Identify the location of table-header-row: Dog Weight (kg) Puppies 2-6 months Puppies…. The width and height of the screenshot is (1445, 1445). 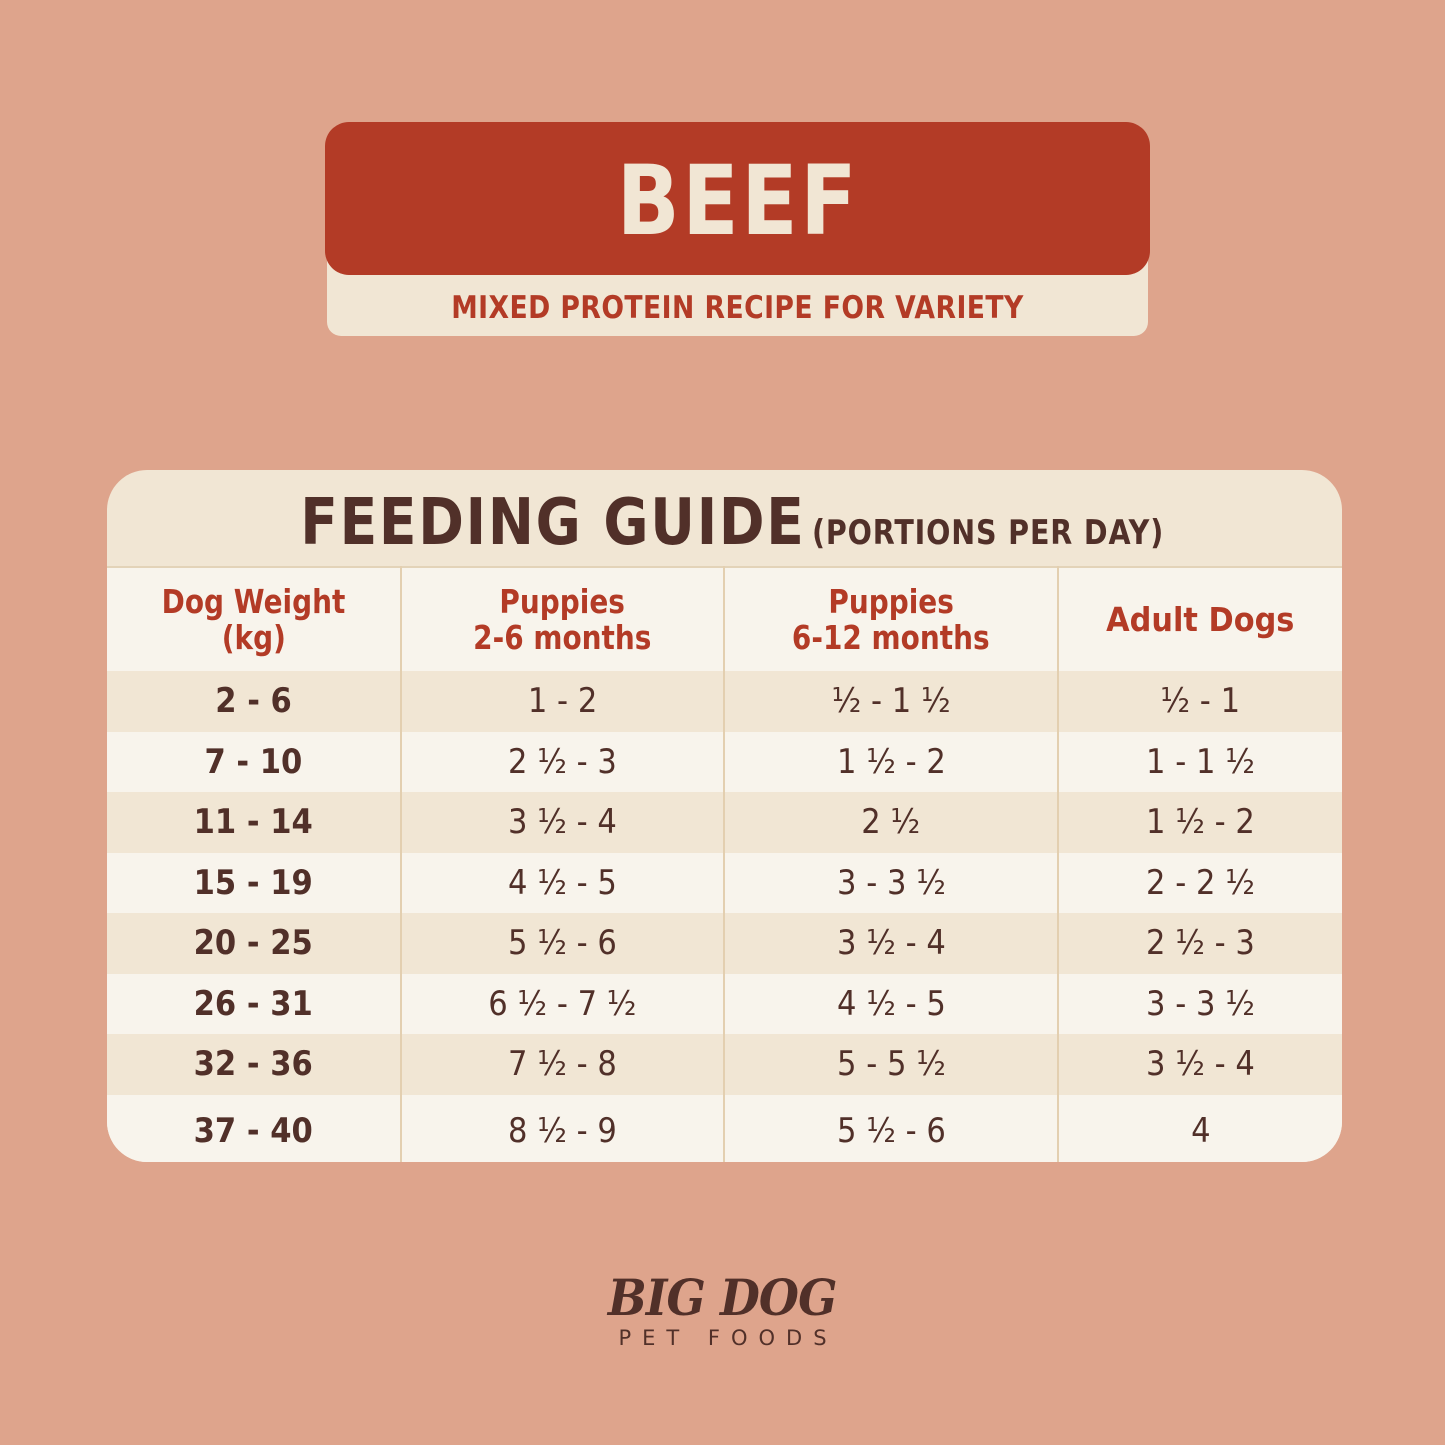
(724, 619).